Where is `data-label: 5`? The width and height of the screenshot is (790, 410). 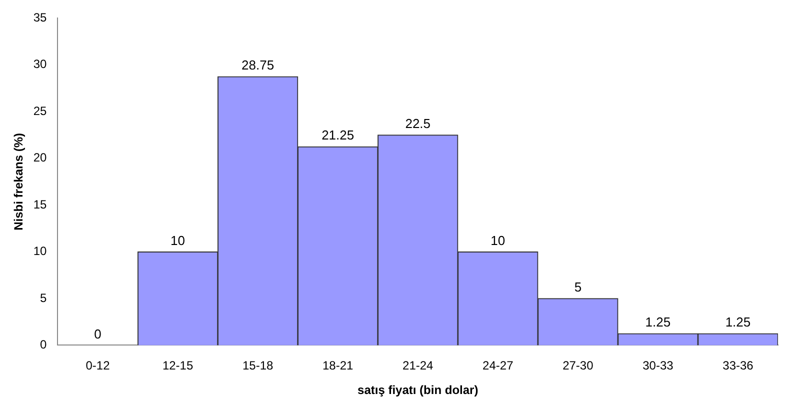 data-label: 5 is located at coordinates (578, 287).